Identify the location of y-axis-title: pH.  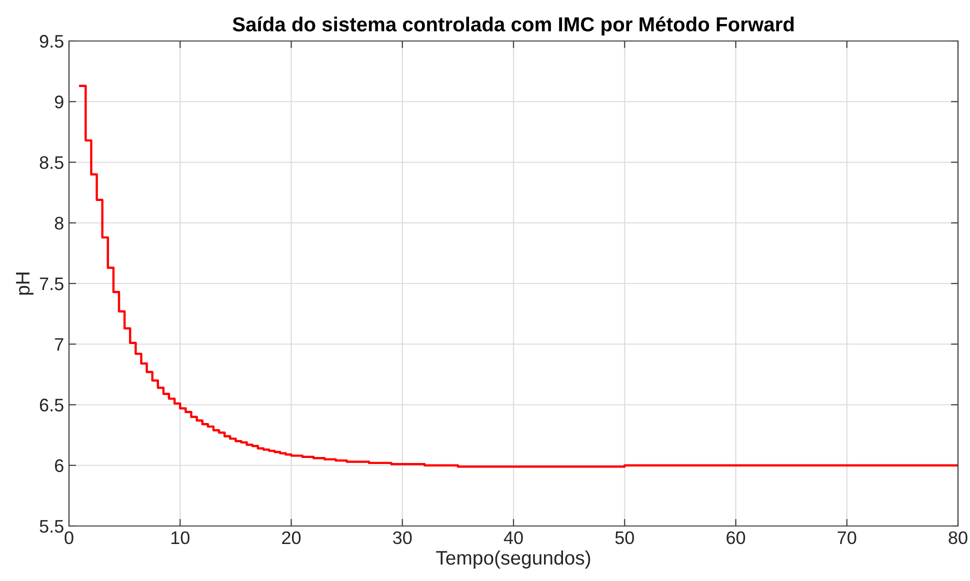
(25, 283).